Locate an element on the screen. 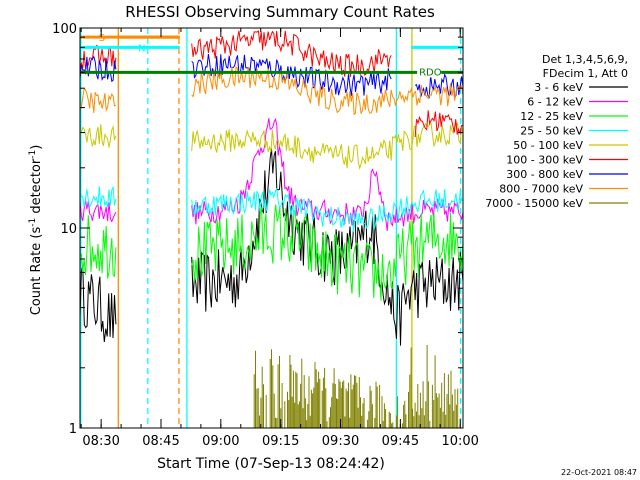 The height and width of the screenshot is (480, 640). chart-title: RHESSI Observing Summary Count Rates is located at coordinates (280, 12).